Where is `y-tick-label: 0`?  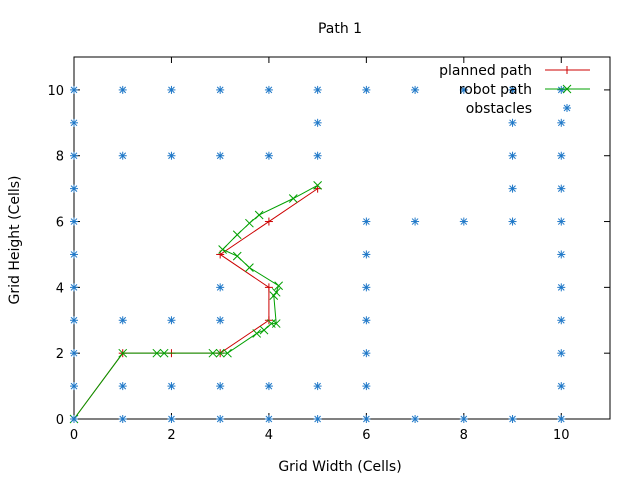
y-tick-label: 0 is located at coordinates (60, 420).